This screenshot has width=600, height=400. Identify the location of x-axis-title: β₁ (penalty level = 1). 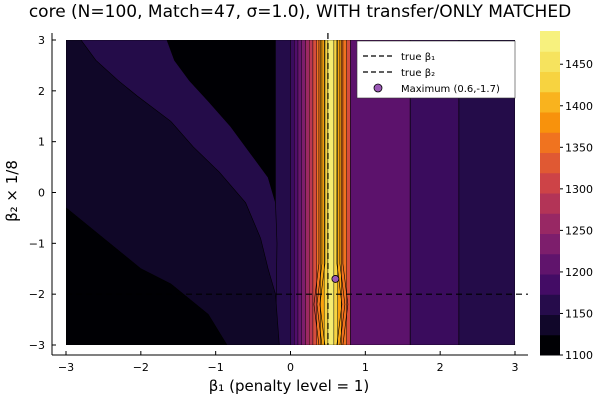
(289, 386).